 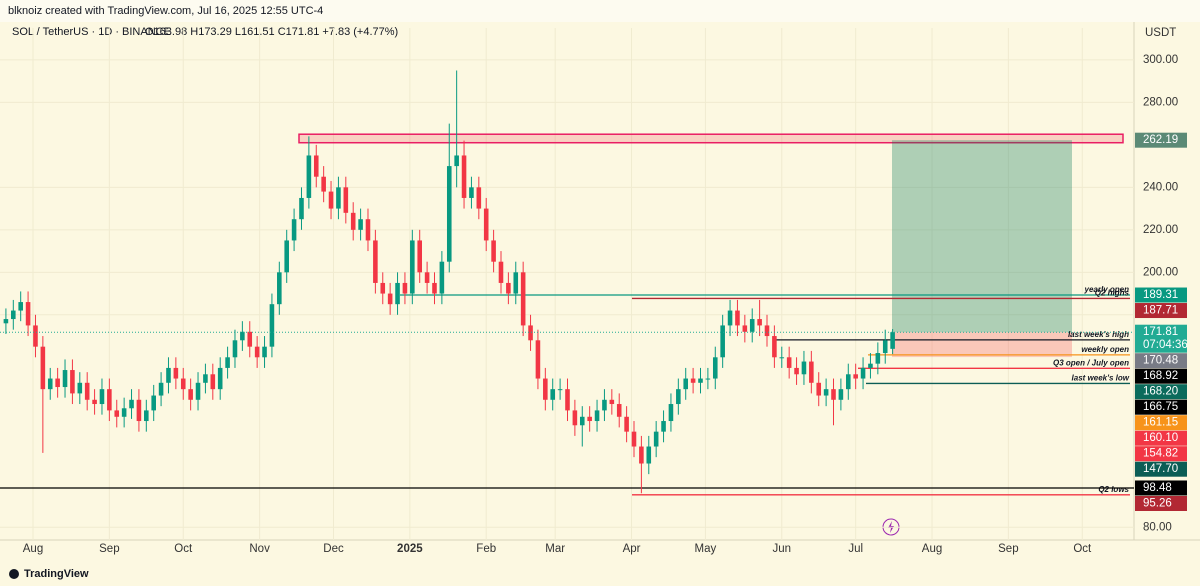 I want to click on price-label: 189.31, so click(x=1160, y=295).